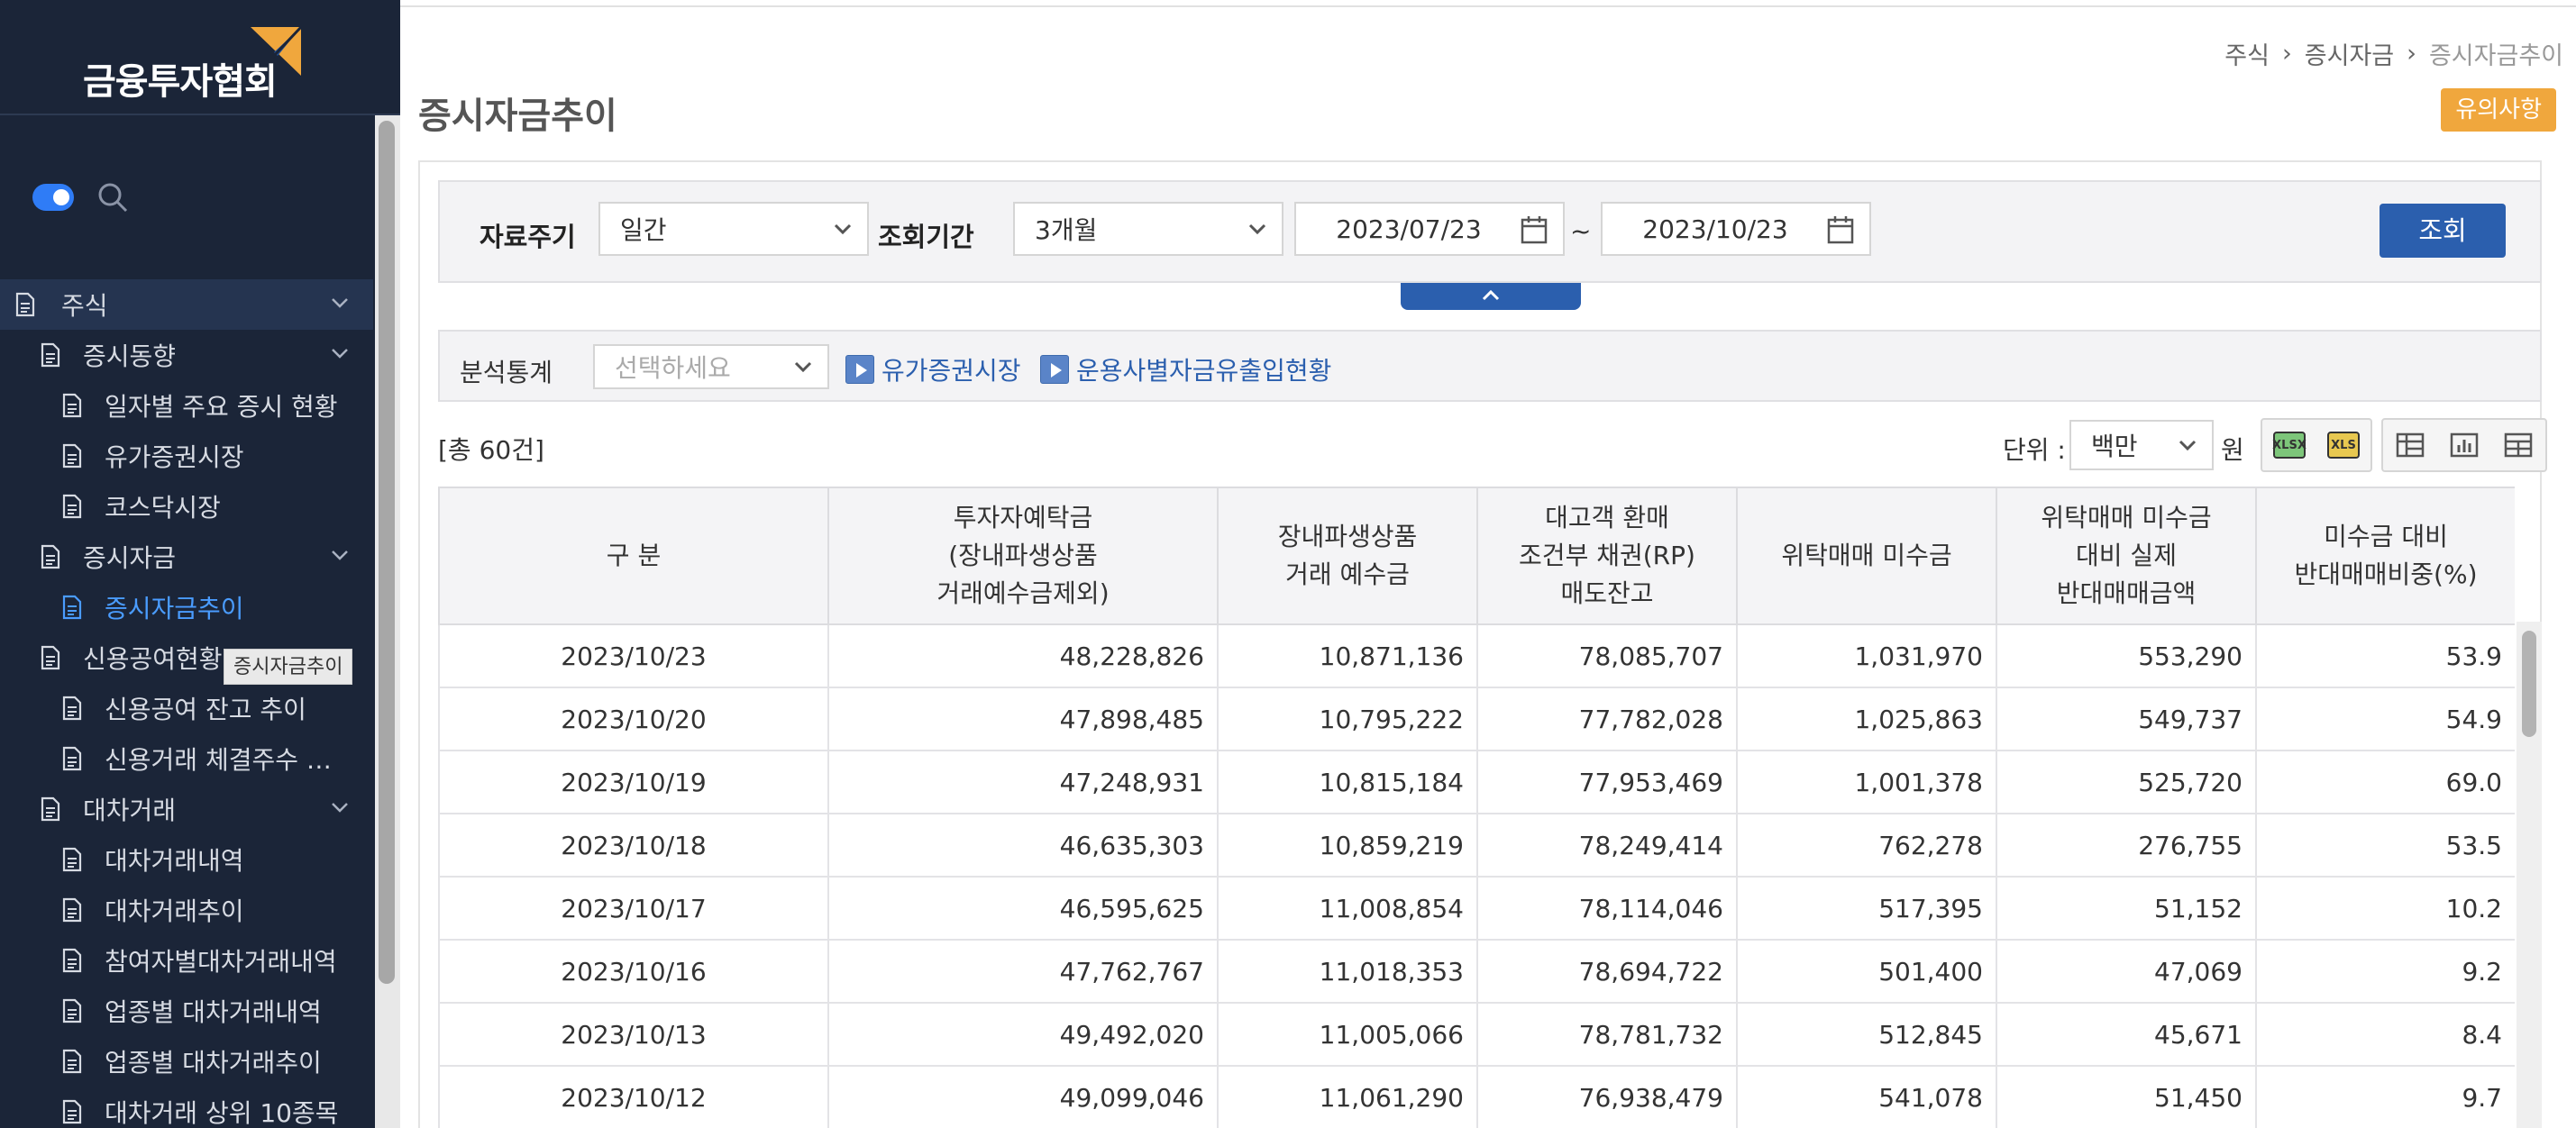  What do you see at coordinates (951, 371) in the screenshot?
I see `link-label: 유가증권시장` at bounding box center [951, 371].